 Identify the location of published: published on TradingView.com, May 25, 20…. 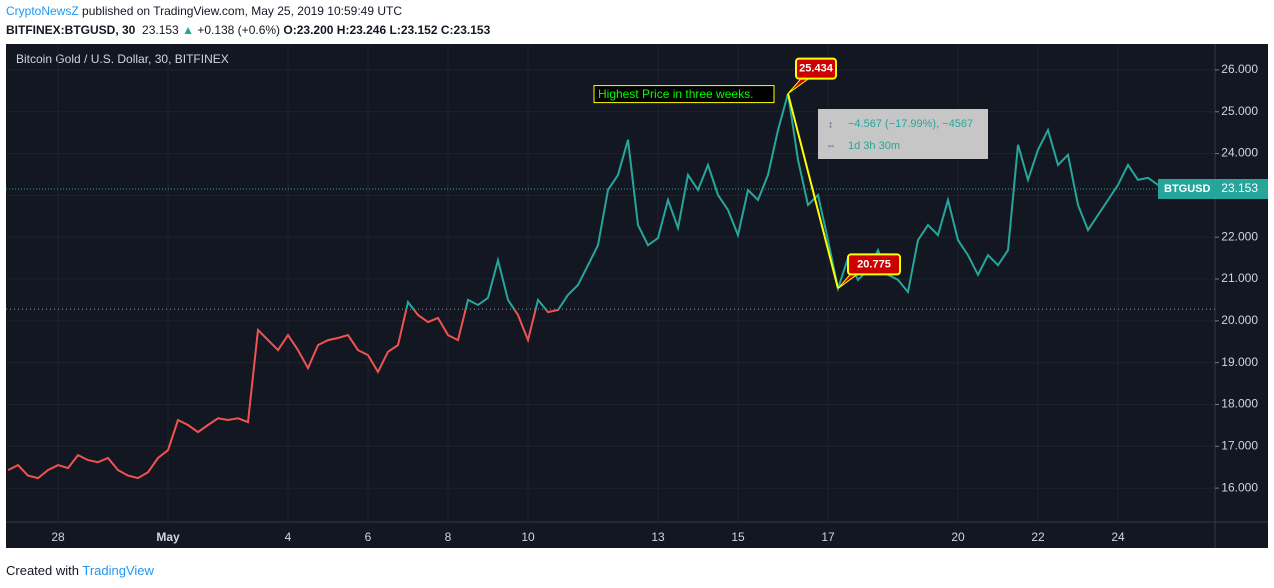
(242, 11).